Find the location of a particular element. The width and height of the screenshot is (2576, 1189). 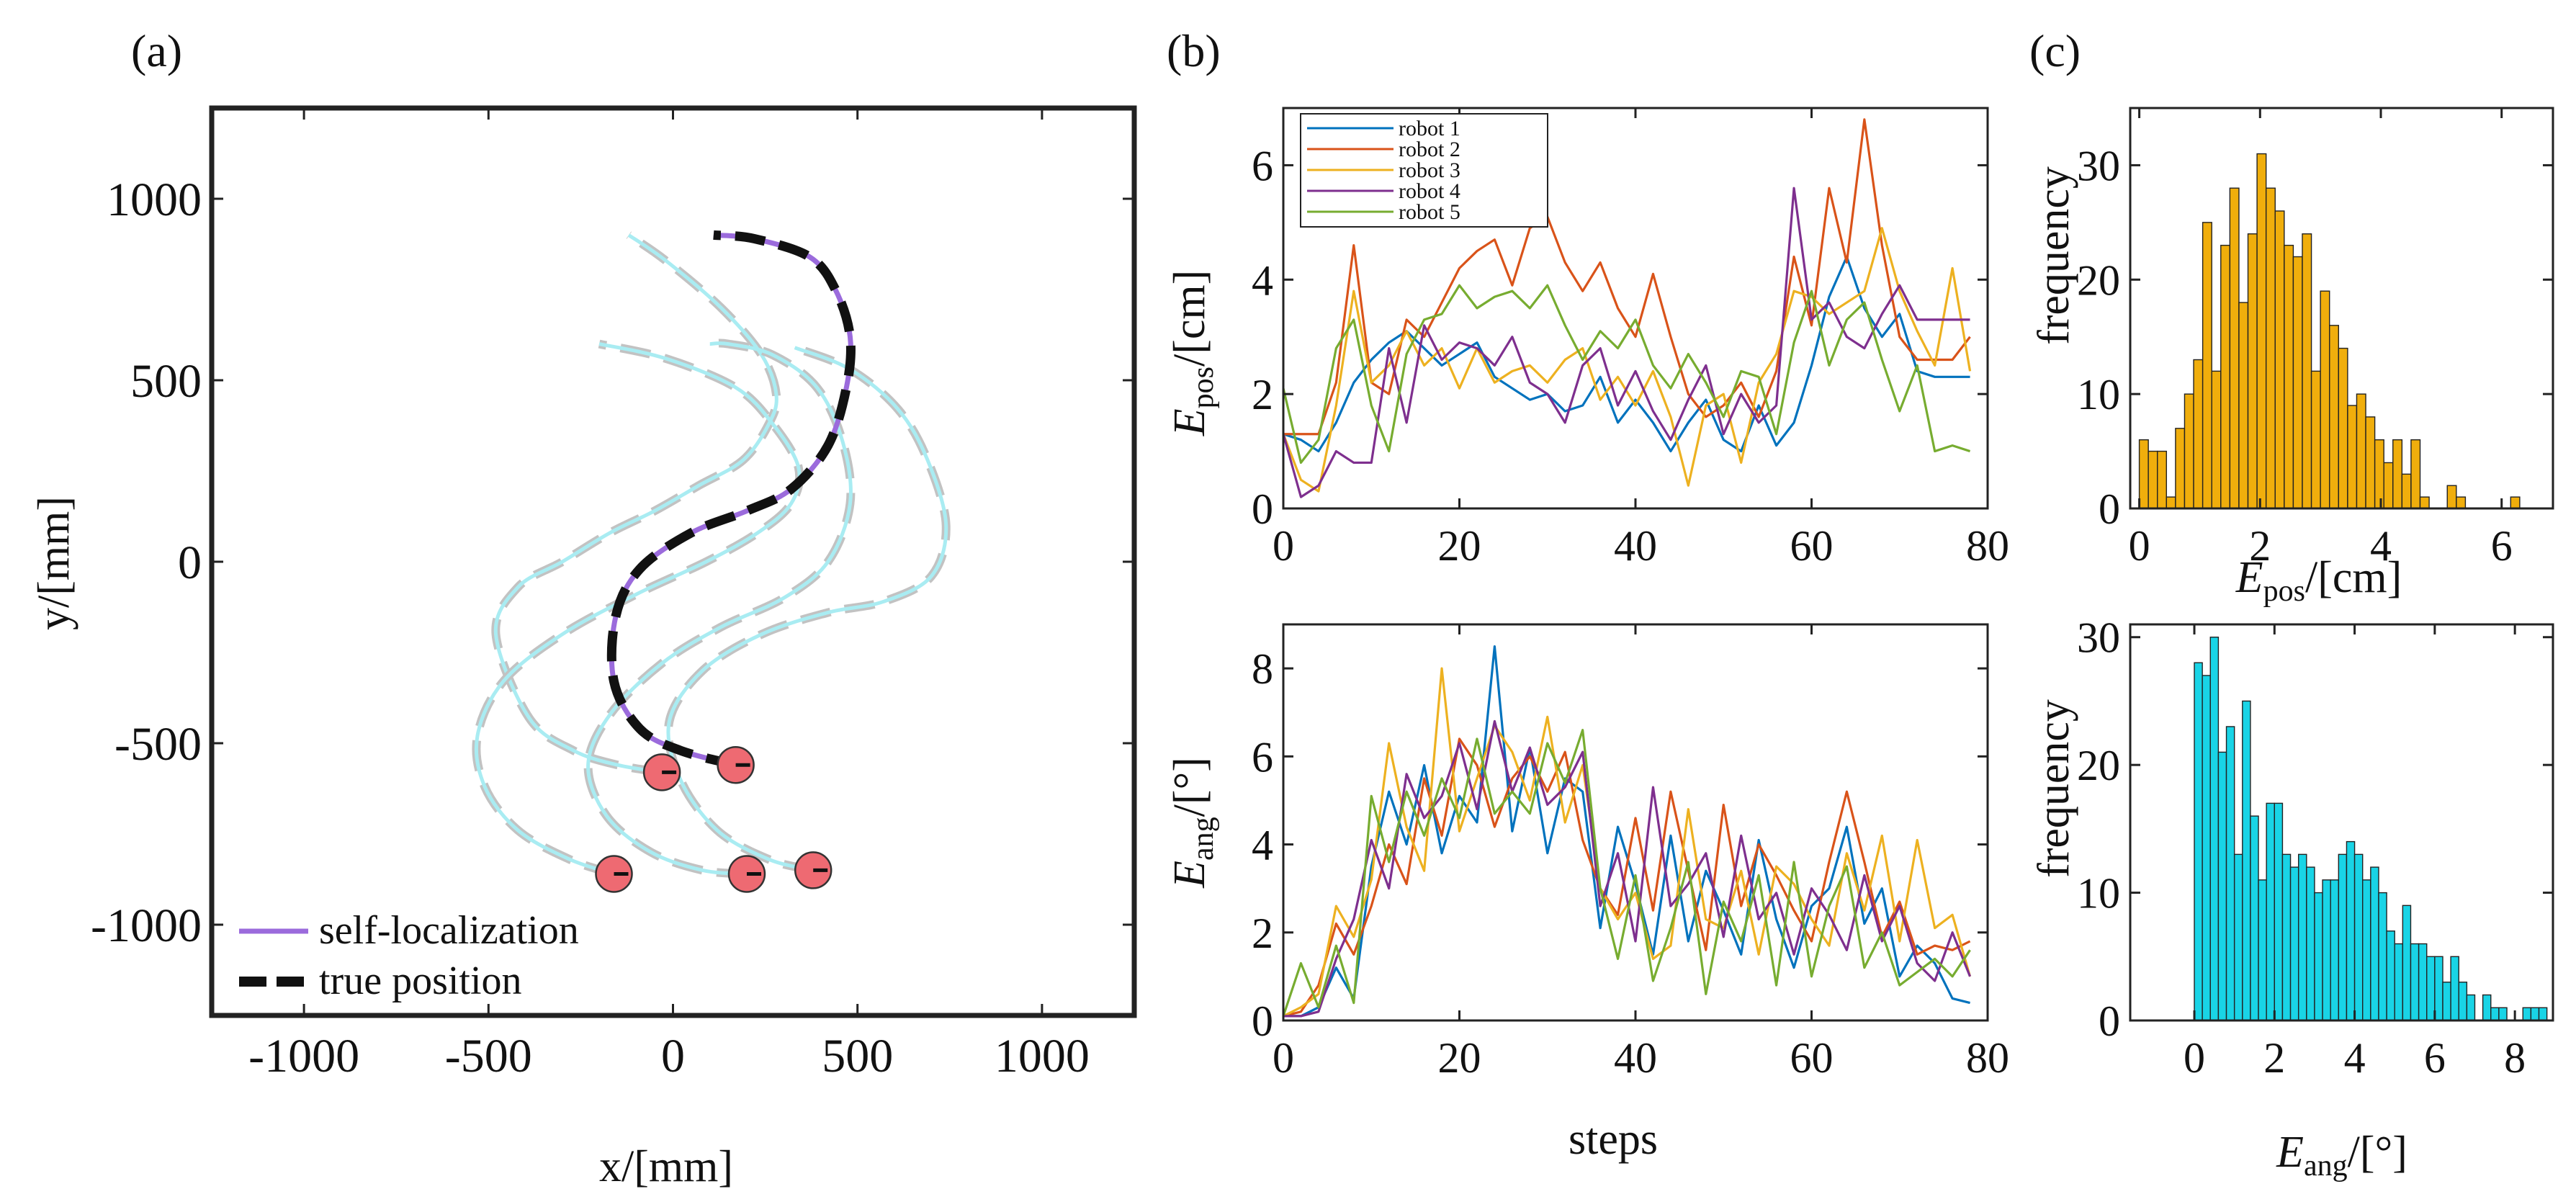

panel-c1-xtick-label: 2 is located at coordinates (2260, 546).